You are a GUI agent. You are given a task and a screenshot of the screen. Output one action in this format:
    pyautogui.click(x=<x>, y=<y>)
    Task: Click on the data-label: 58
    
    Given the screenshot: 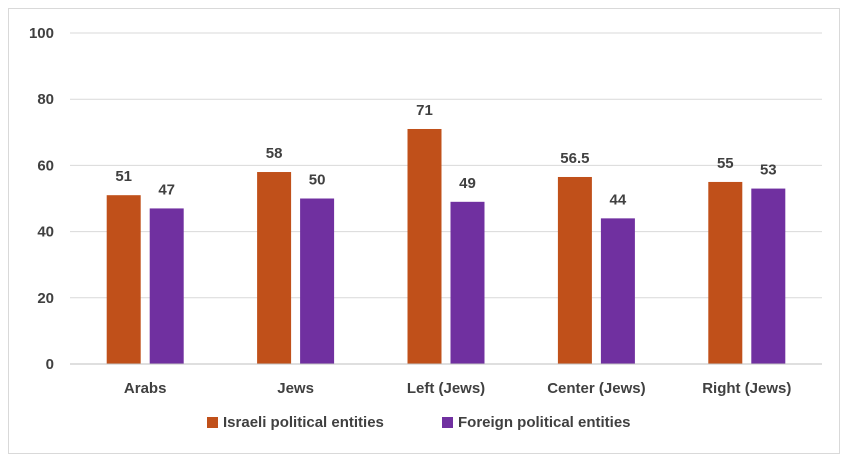 What is the action you would take?
    pyautogui.click(x=274, y=153)
    